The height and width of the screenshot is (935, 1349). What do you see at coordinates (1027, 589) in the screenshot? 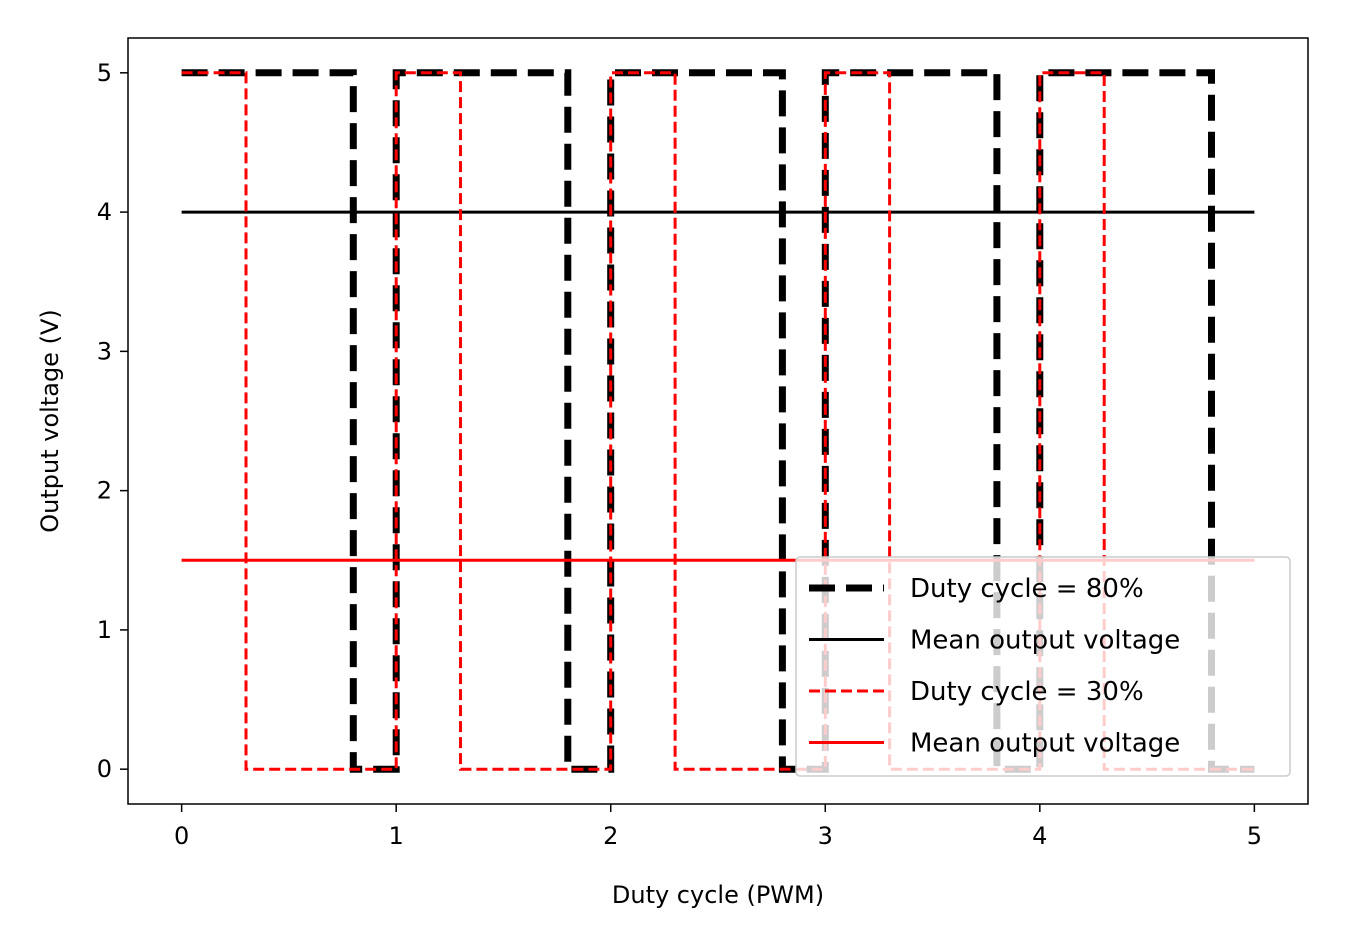
I see `legend-label: Duty cycle = 80%` at bounding box center [1027, 589].